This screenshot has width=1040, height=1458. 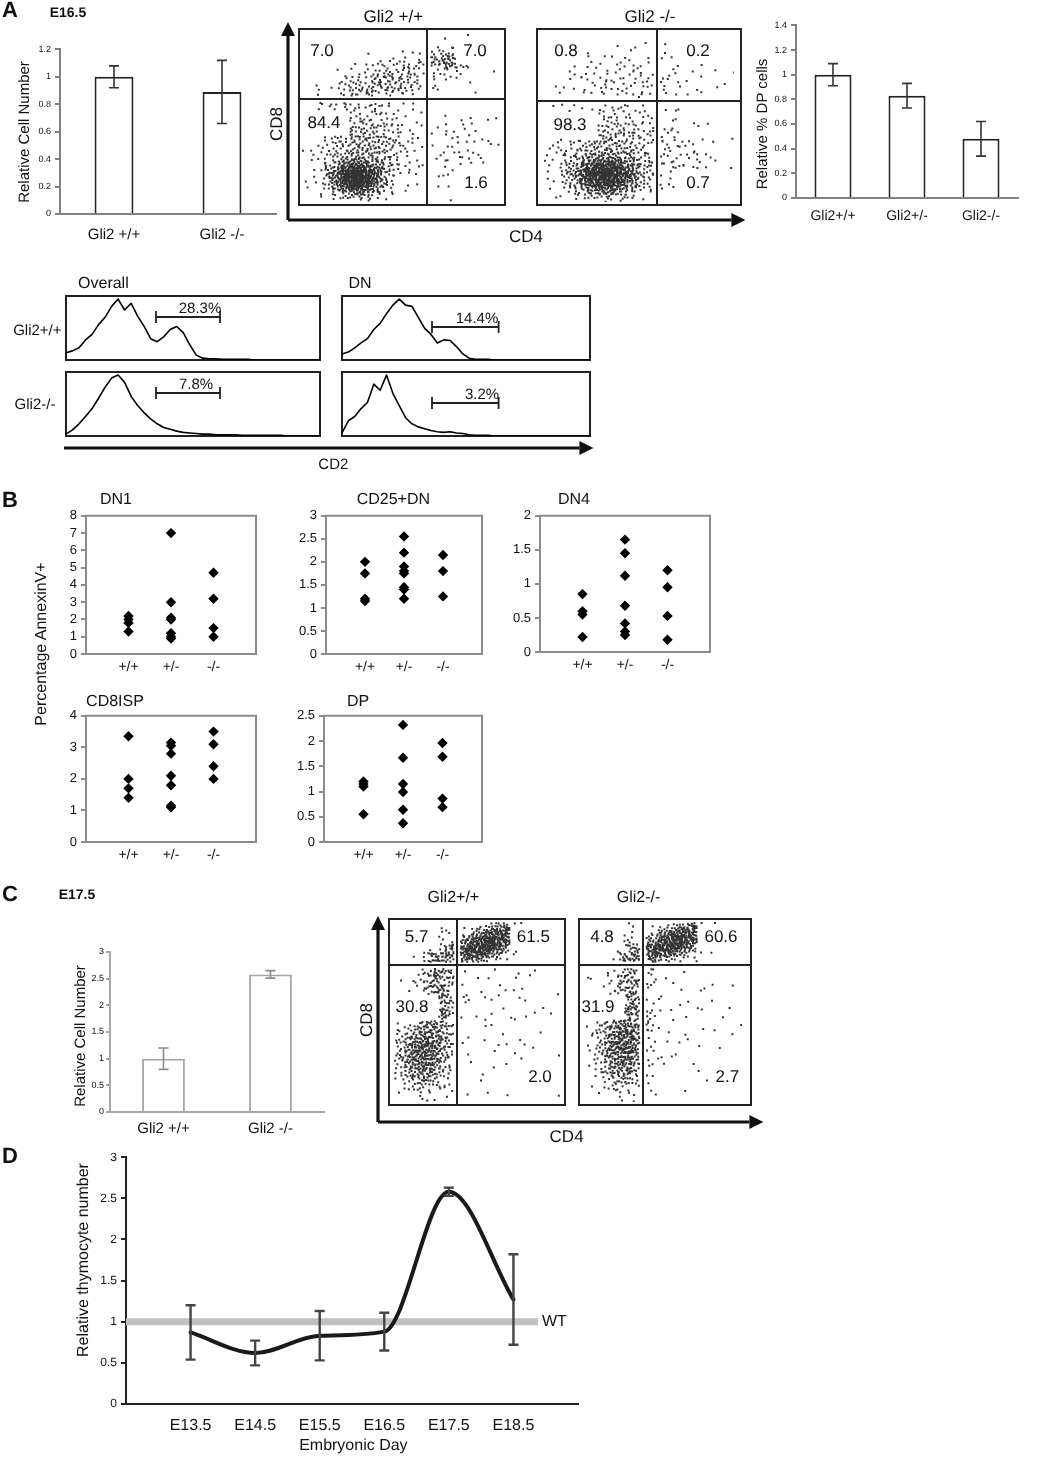 I want to click on text: Gli2 -/-, so click(x=650, y=15).